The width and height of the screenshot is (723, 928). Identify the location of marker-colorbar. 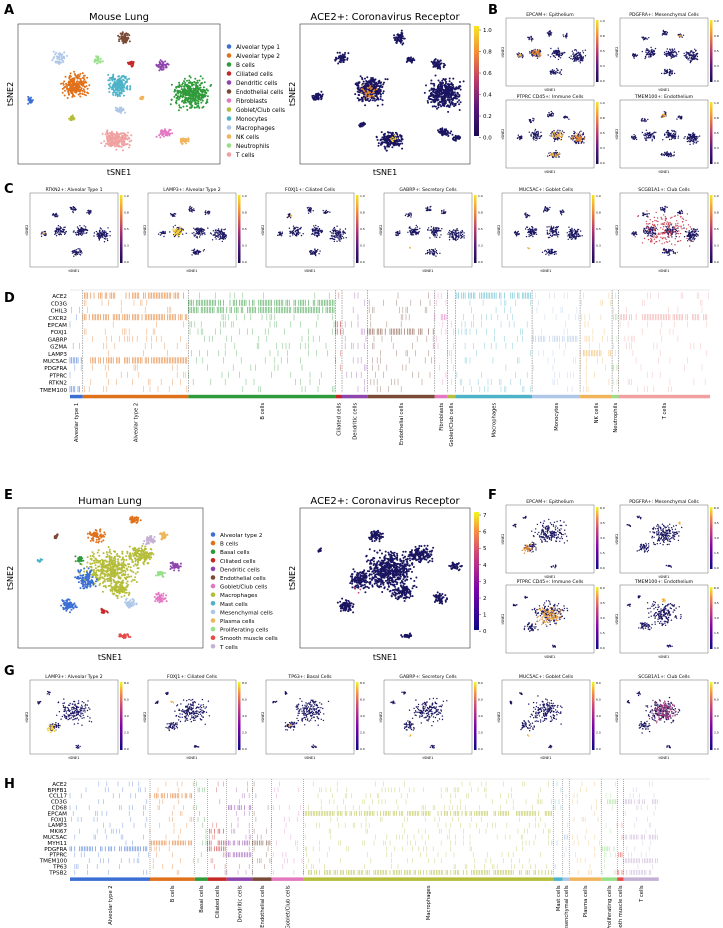
(597, 133).